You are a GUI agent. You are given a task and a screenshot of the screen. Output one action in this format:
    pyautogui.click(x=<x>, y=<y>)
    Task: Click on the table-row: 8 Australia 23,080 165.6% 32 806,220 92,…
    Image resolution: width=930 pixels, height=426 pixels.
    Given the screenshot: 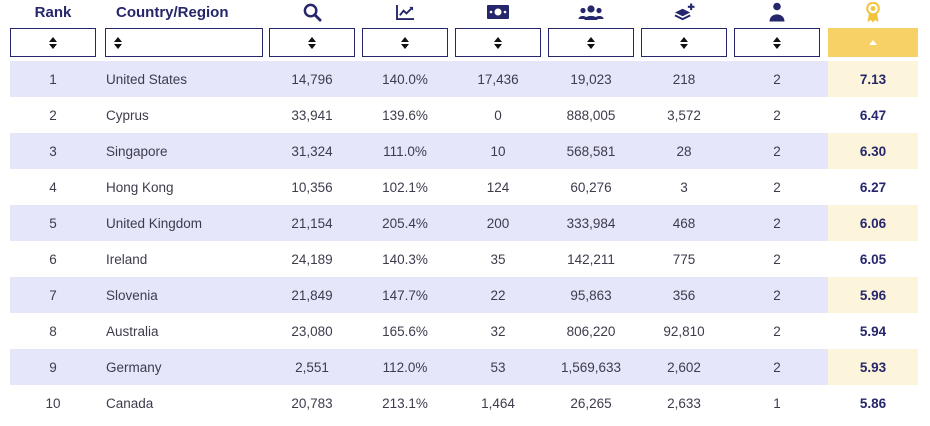 What is the action you would take?
    pyautogui.click(x=464, y=331)
    